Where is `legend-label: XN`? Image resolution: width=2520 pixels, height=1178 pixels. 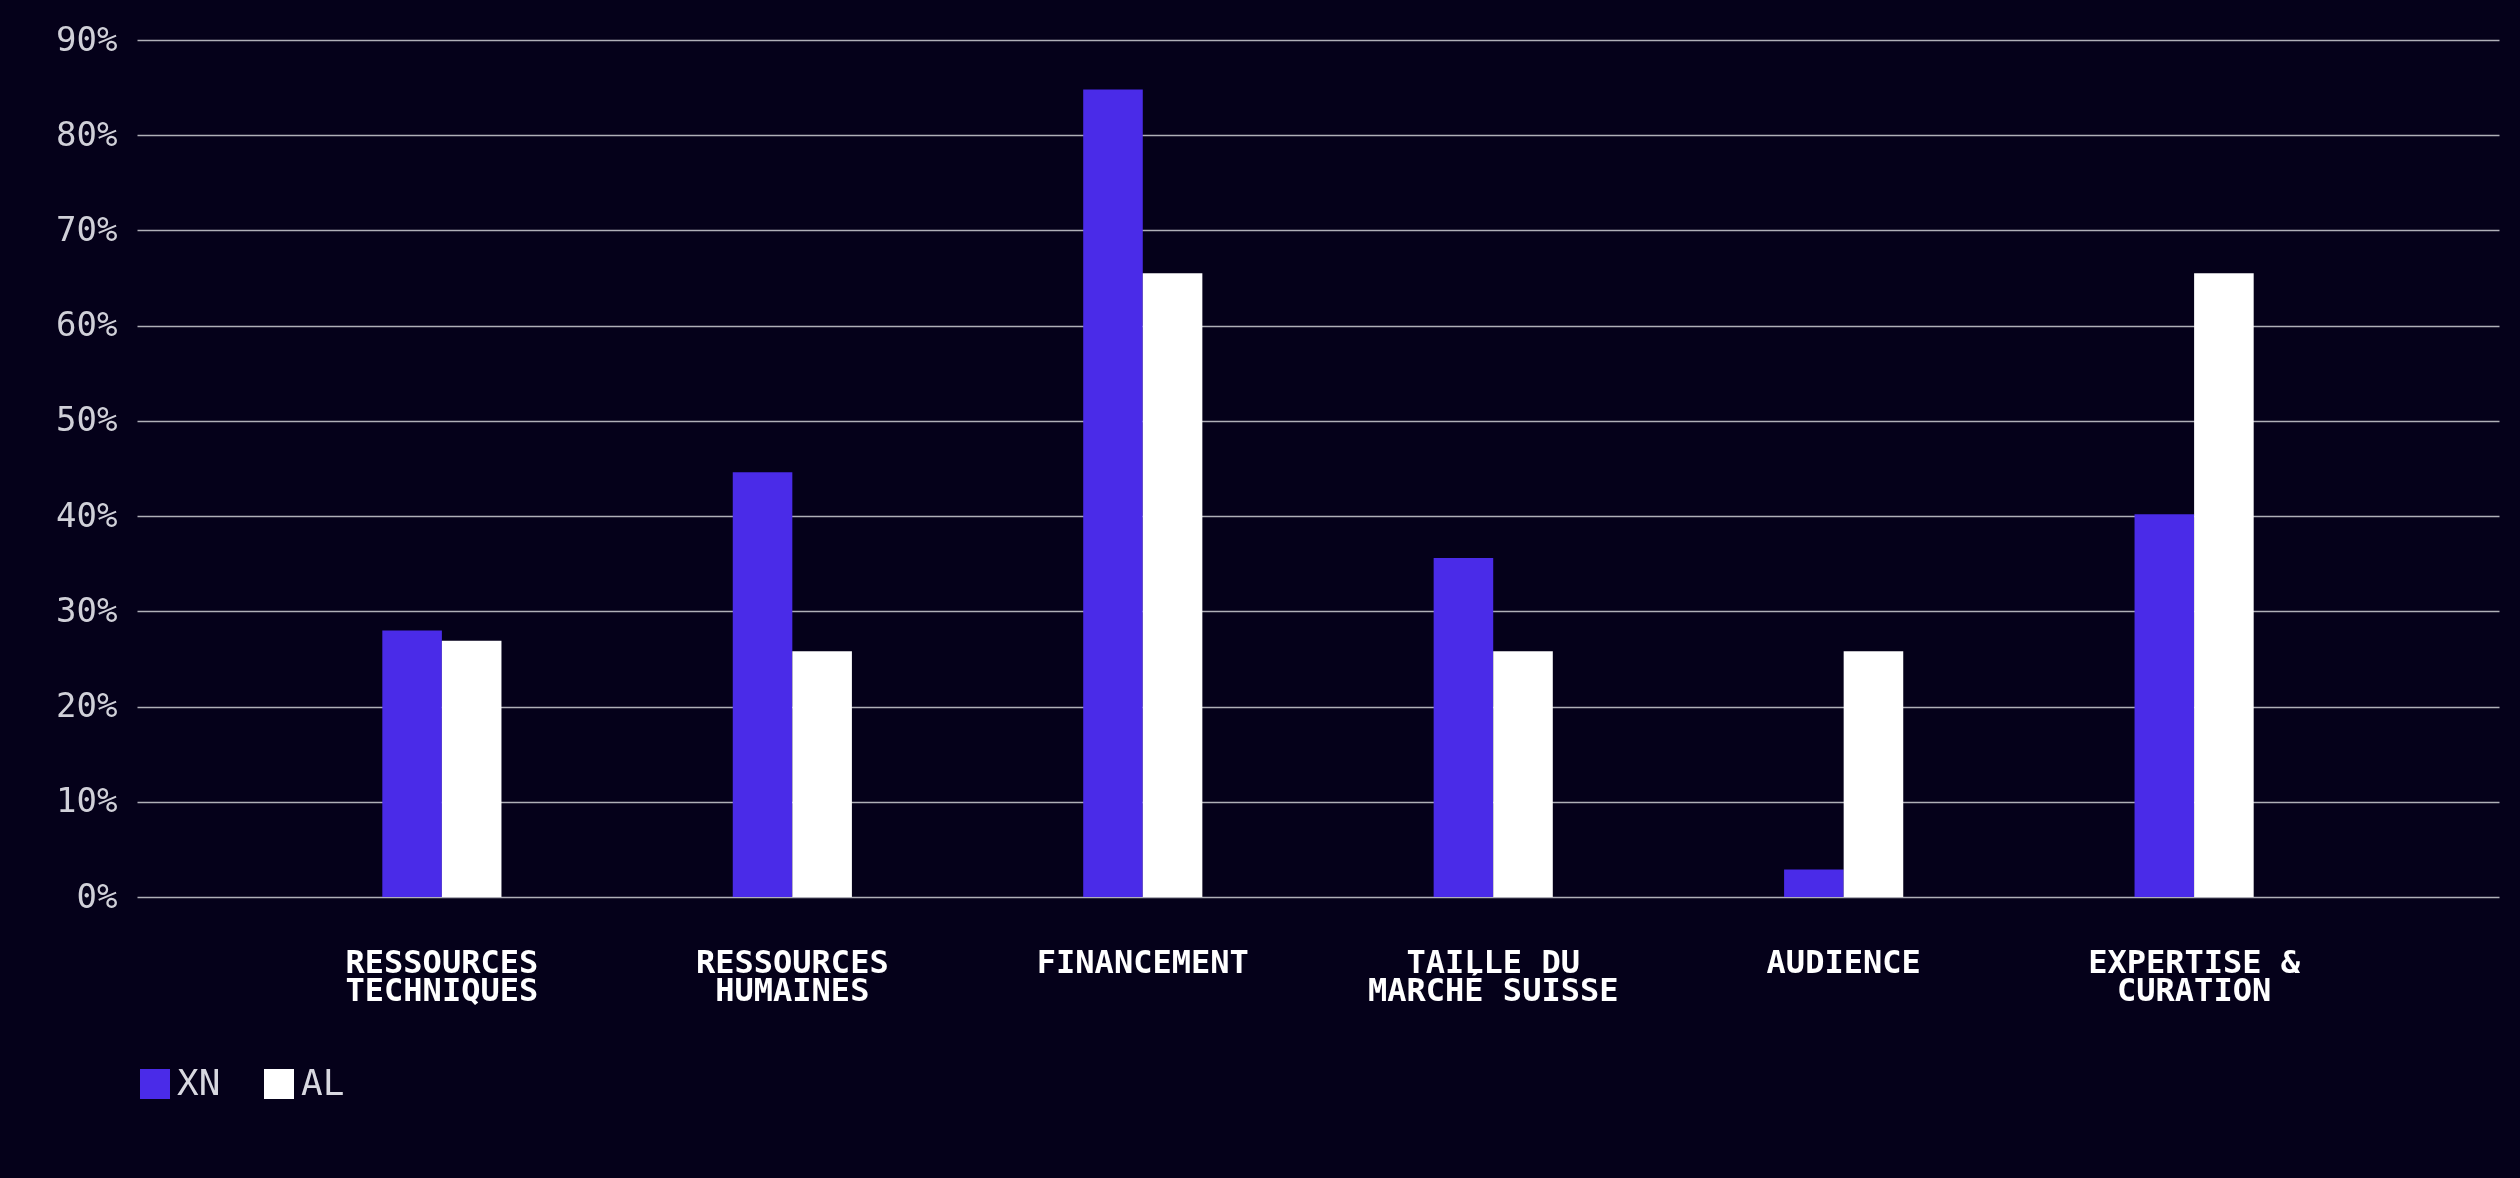 legend-label: XN is located at coordinates (199, 1082).